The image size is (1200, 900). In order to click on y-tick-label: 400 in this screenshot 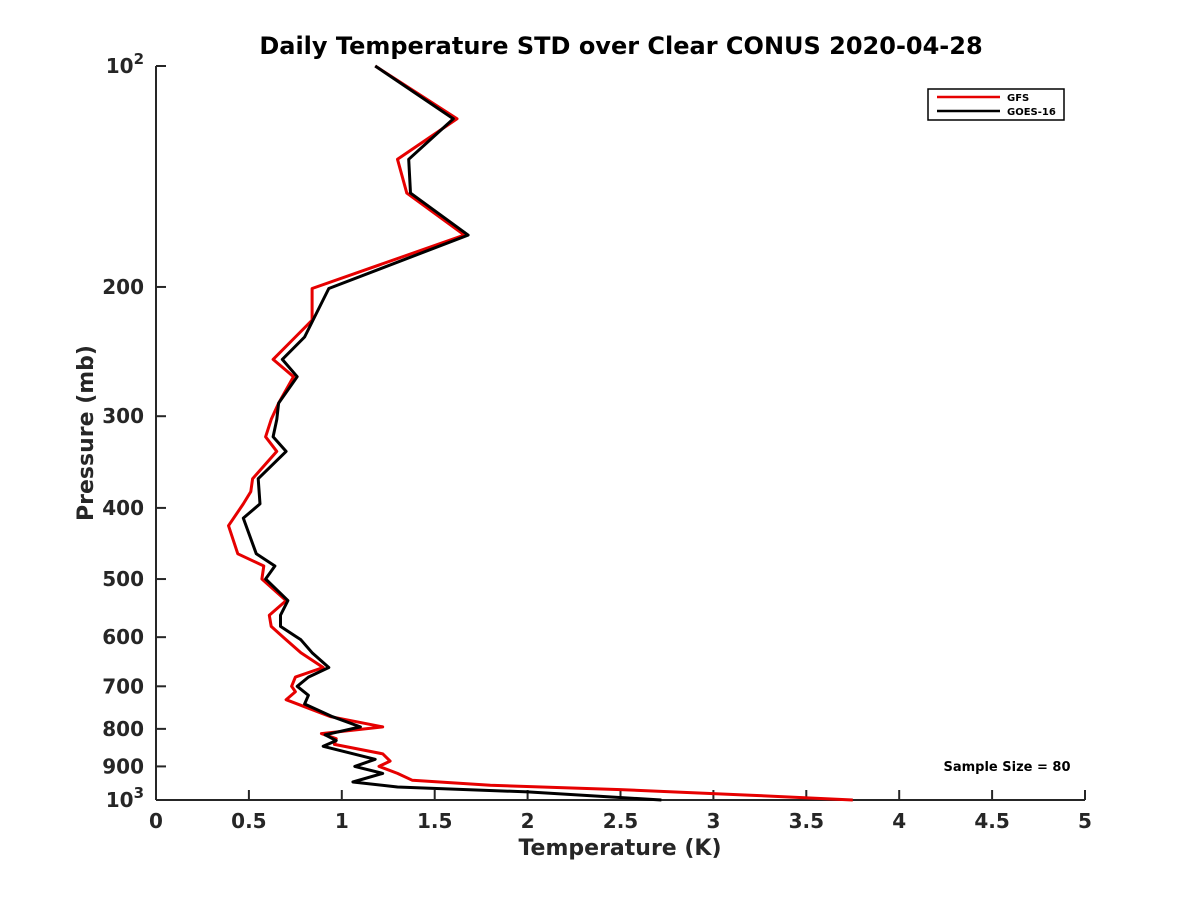, I will do `click(123, 508)`.